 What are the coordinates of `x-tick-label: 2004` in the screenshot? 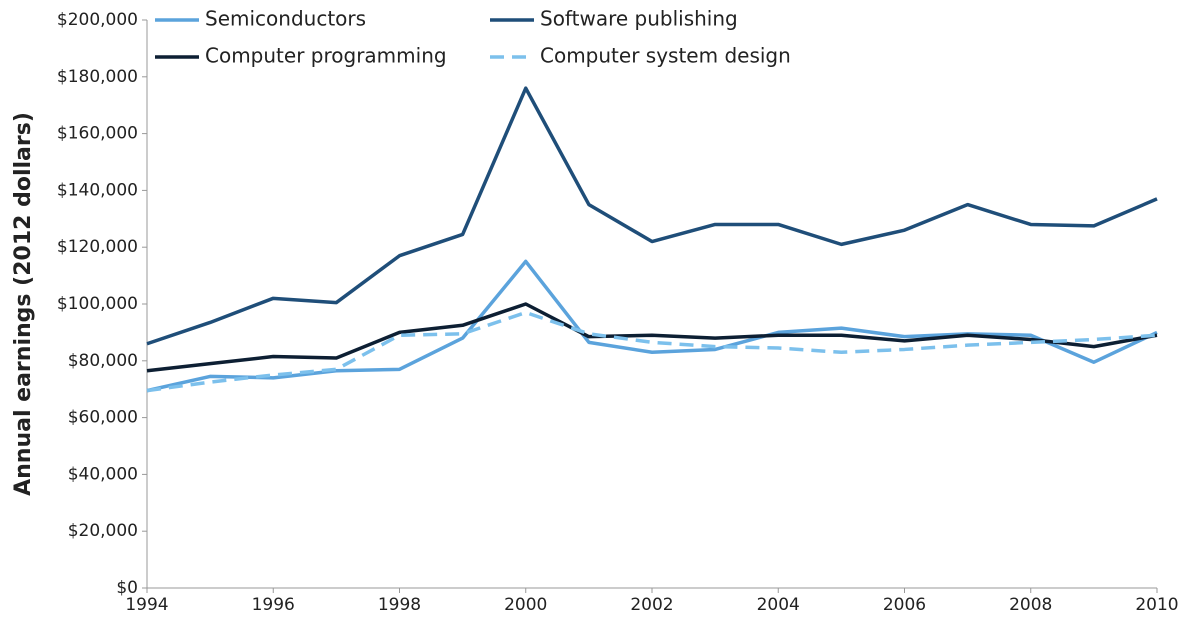 It's located at (778, 605).